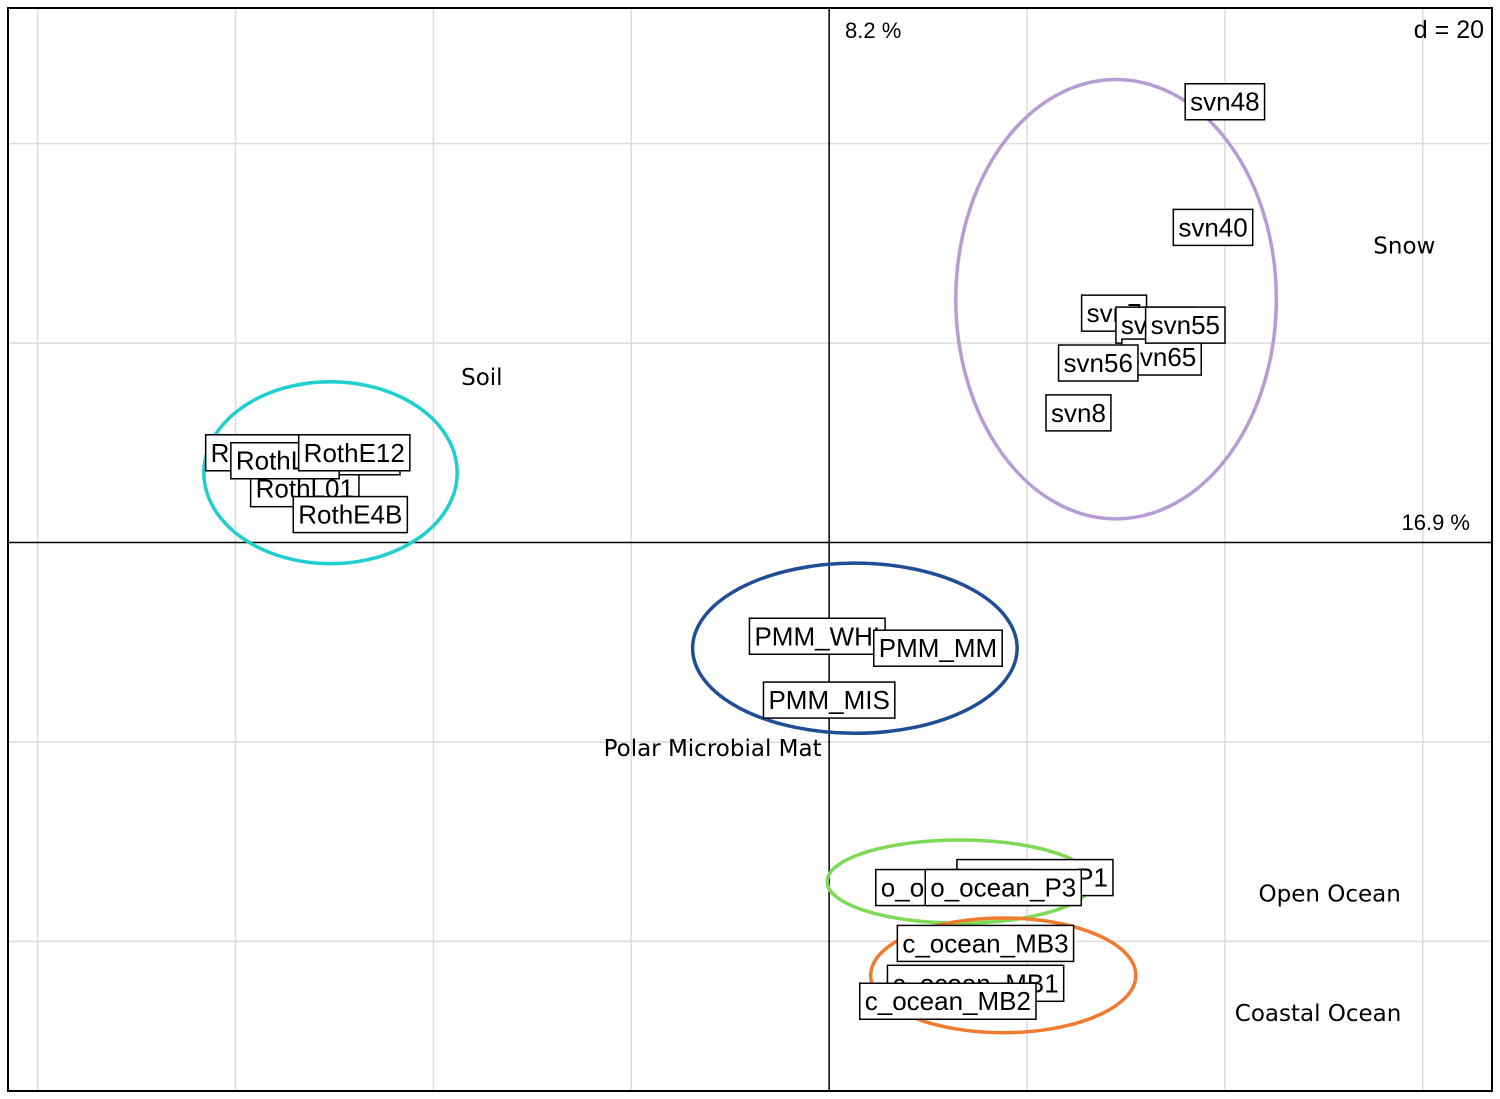  I want to click on coastal-ocean-group-label: Coastal Ocean, so click(1318, 1014).